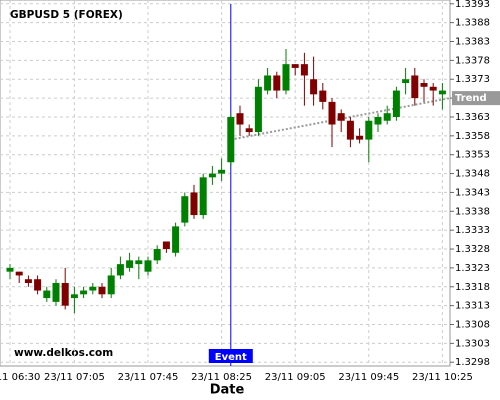 The height and width of the screenshot is (400, 500). I want to click on y-tick-label: 1.3308, so click(472, 324).